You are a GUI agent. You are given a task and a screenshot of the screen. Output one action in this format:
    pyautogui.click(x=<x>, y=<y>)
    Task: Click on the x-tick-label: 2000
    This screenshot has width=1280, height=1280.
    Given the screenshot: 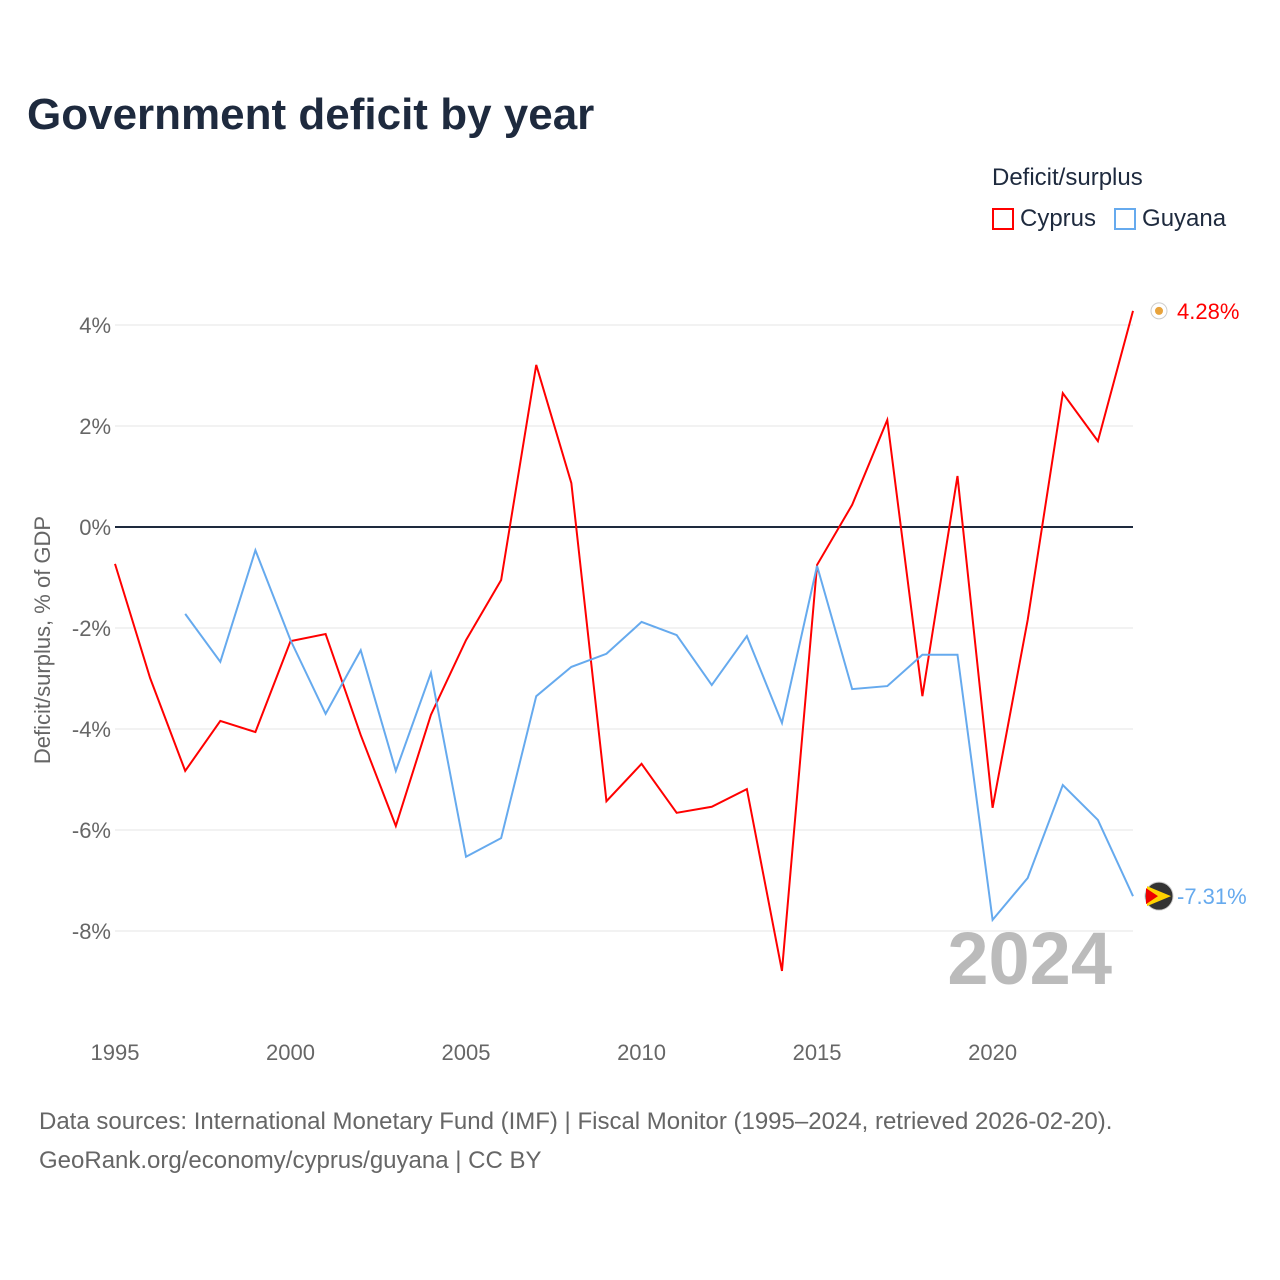 What is the action you would take?
    pyautogui.click(x=290, y=1052)
    